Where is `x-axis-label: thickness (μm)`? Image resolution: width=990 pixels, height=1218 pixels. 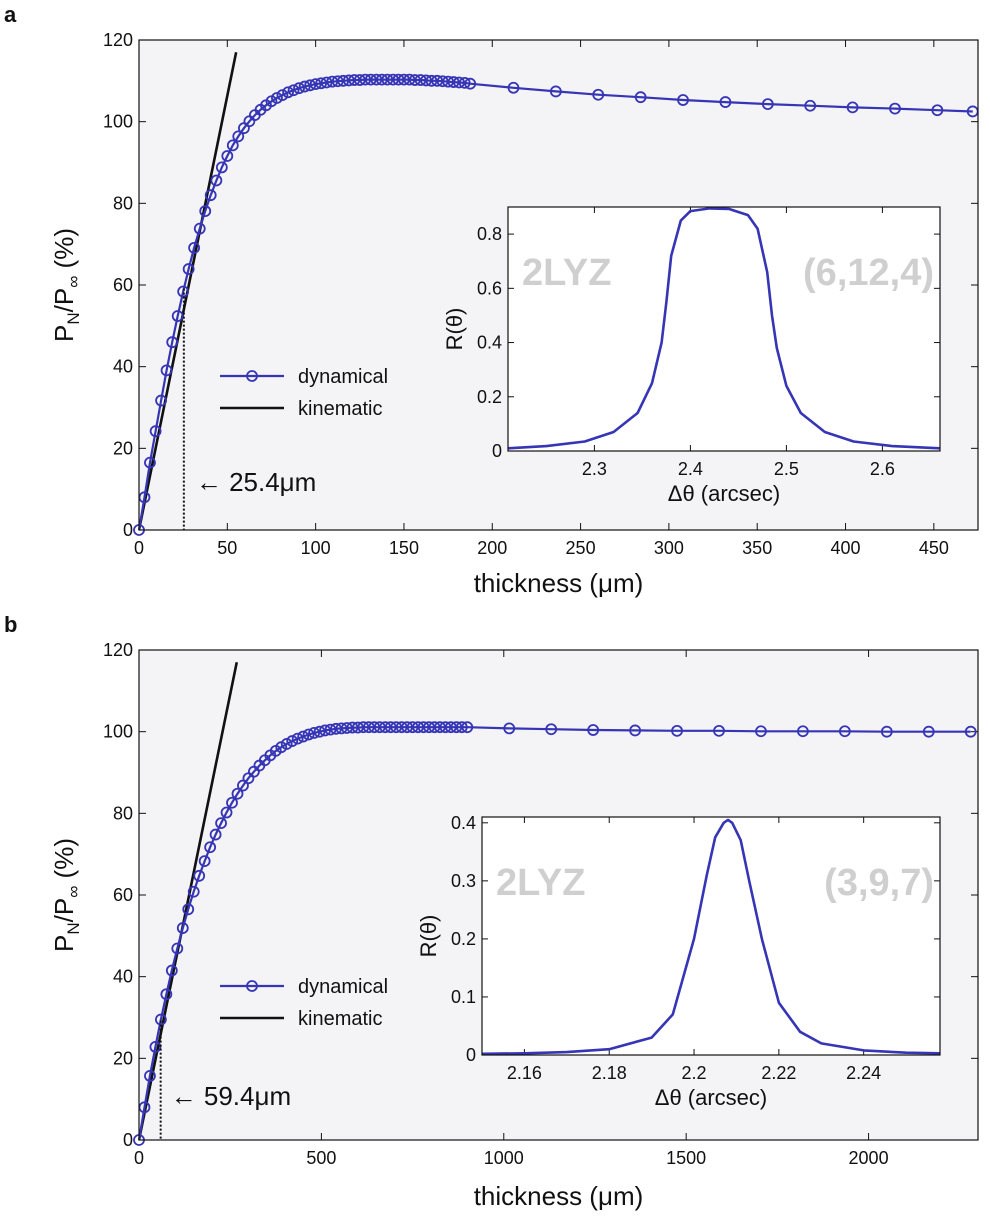
x-axis-label: thickness (μm) is located at coordinates (559, 1196).